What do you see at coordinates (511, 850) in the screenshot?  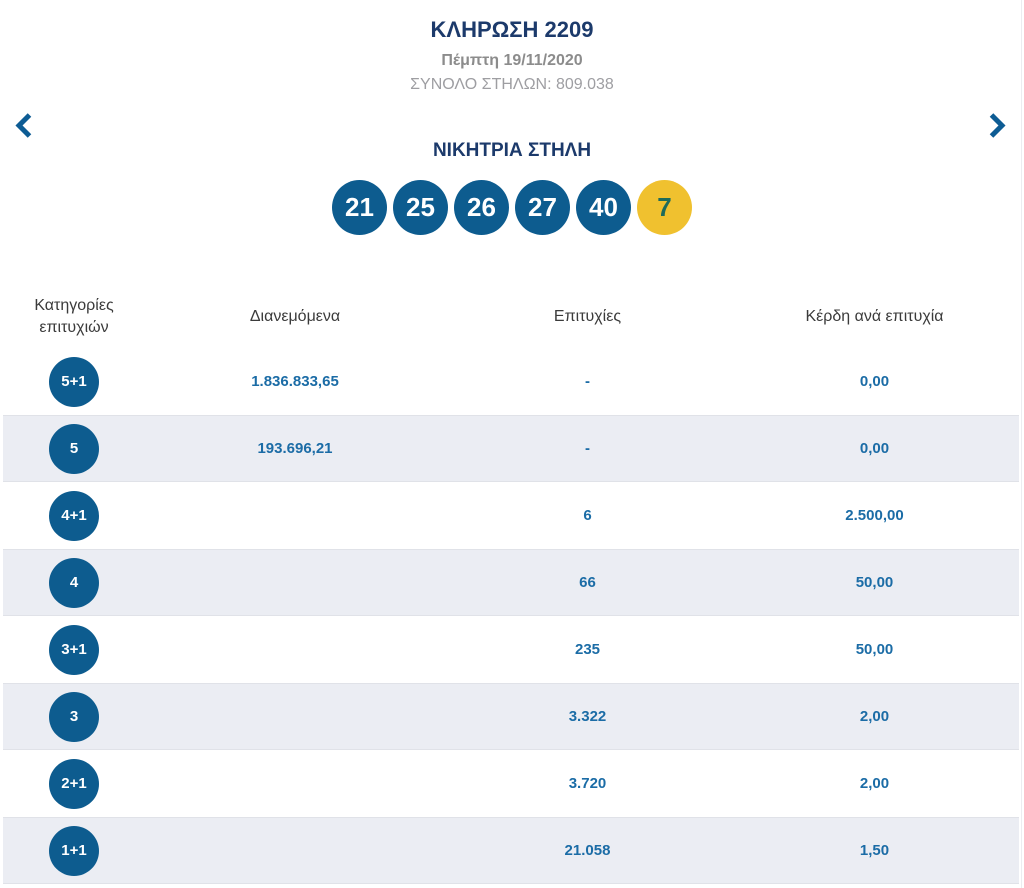 I see `table-row: 1+1 21.058 1,50` at bounding box center [511, 850].